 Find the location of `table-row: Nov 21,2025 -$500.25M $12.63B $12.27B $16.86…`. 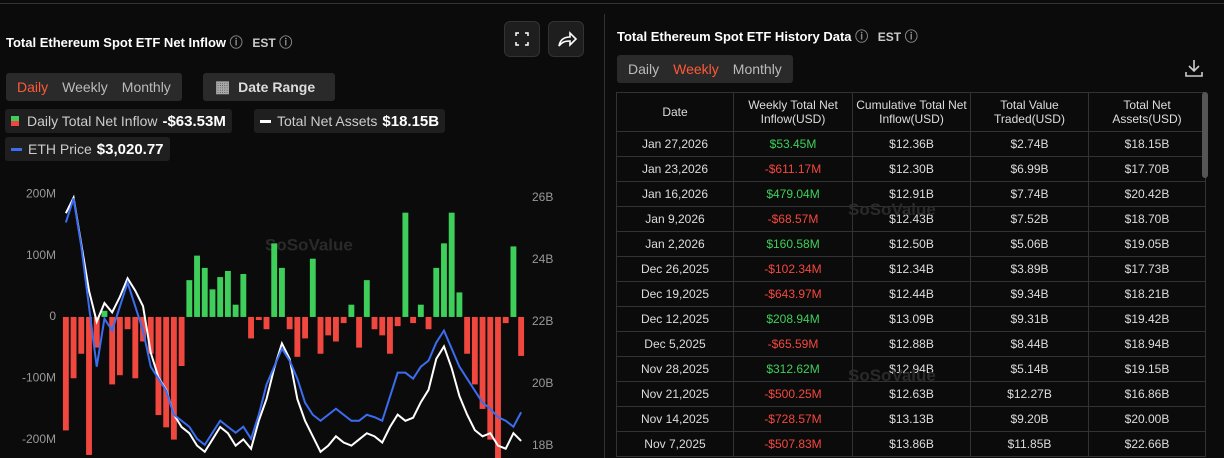

table-row: Nov 21,2025 -$500.25M $12.63B $12.27B $16.86… is located at coordinates (911, 394).